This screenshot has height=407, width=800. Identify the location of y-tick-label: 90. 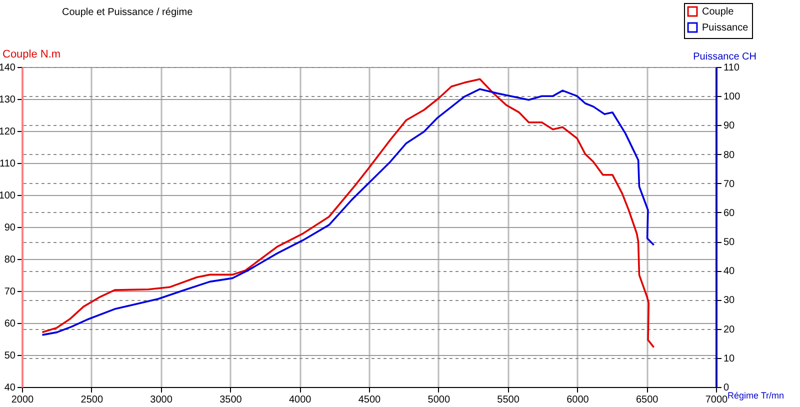
(10, 228).